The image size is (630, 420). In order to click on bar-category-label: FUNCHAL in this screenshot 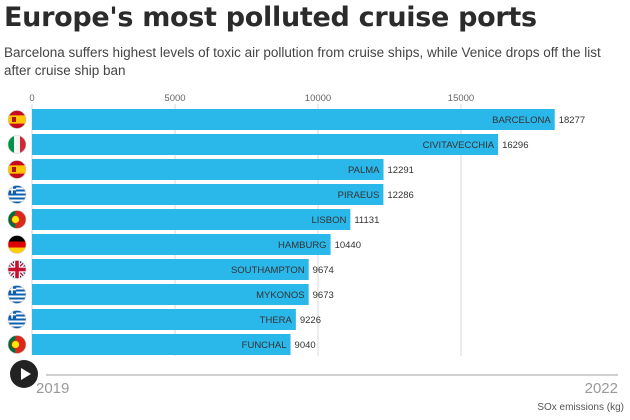, I will do `click(264, 345)`.